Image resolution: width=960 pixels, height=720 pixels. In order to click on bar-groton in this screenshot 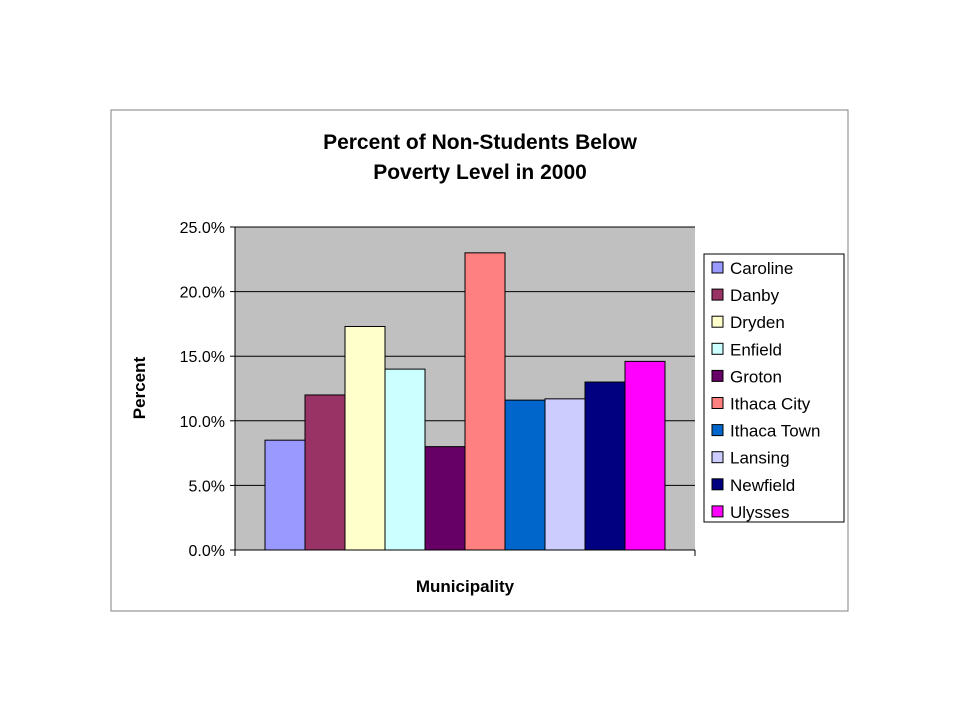, I will do `click(445, 498)`.